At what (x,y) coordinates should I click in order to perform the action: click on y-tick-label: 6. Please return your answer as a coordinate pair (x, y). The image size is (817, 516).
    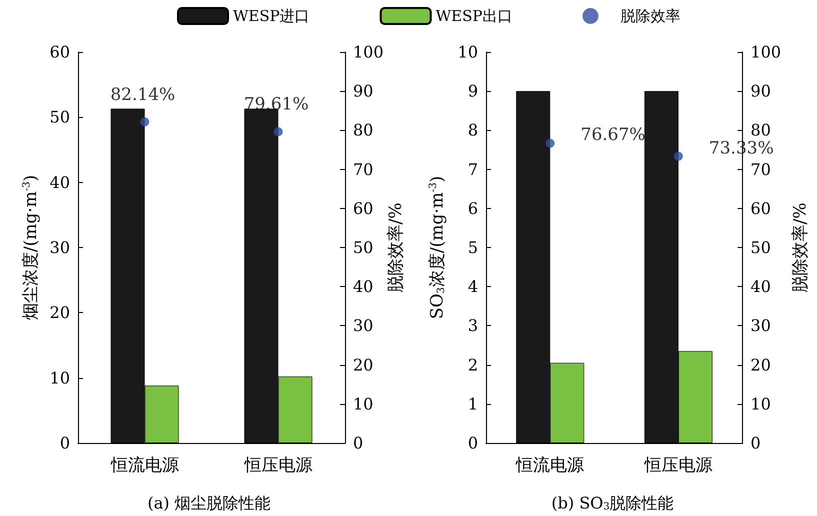
    Looking at the image, I should click on (473, 208).